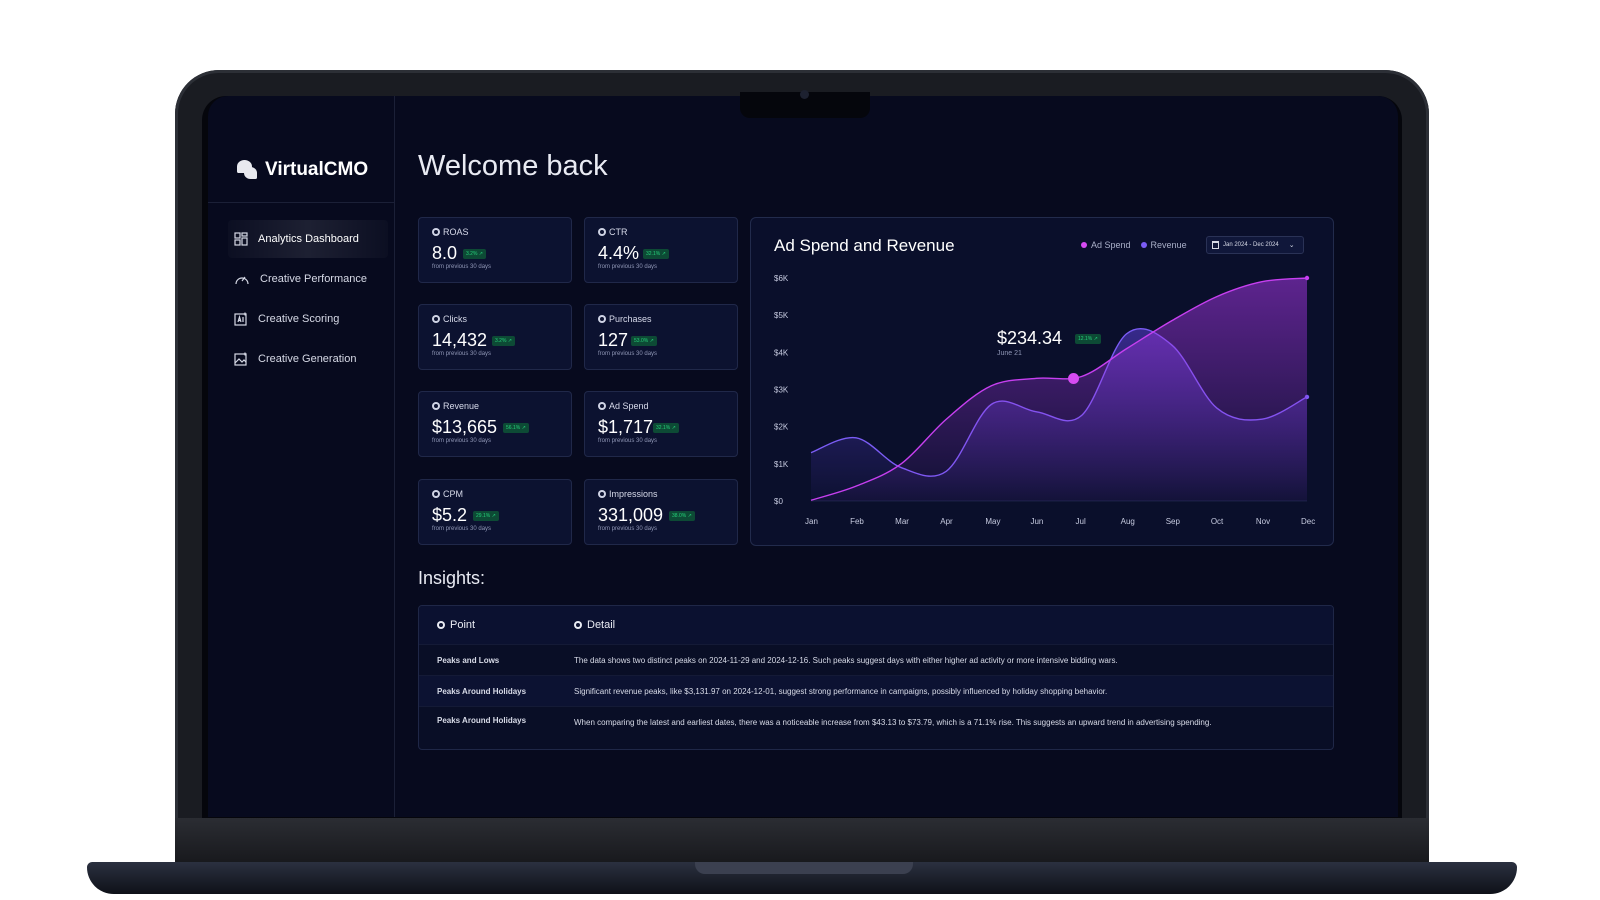 This screenshot has width=1600, height=900. I want to click on header-detail: Detail, so click(894, 625).